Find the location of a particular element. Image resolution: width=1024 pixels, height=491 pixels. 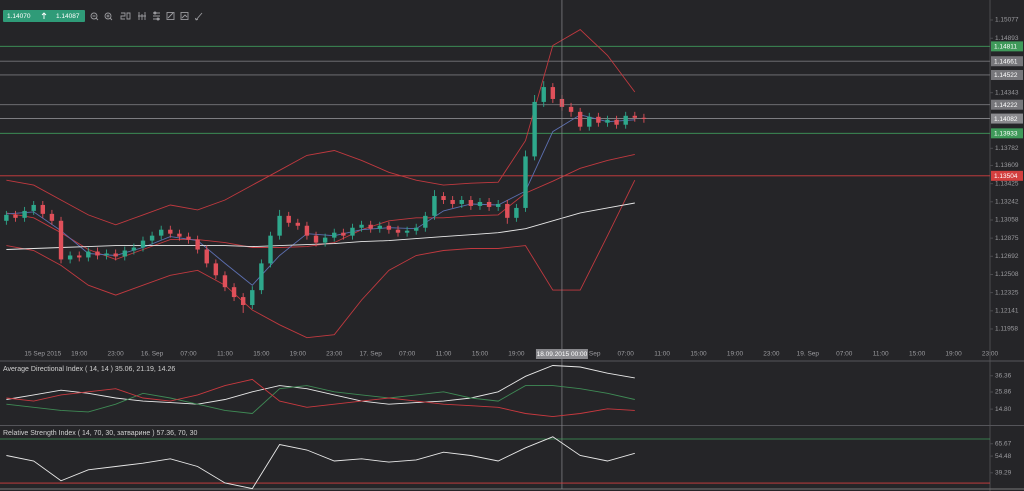

draw-icon is located at coordinates (170, 16).